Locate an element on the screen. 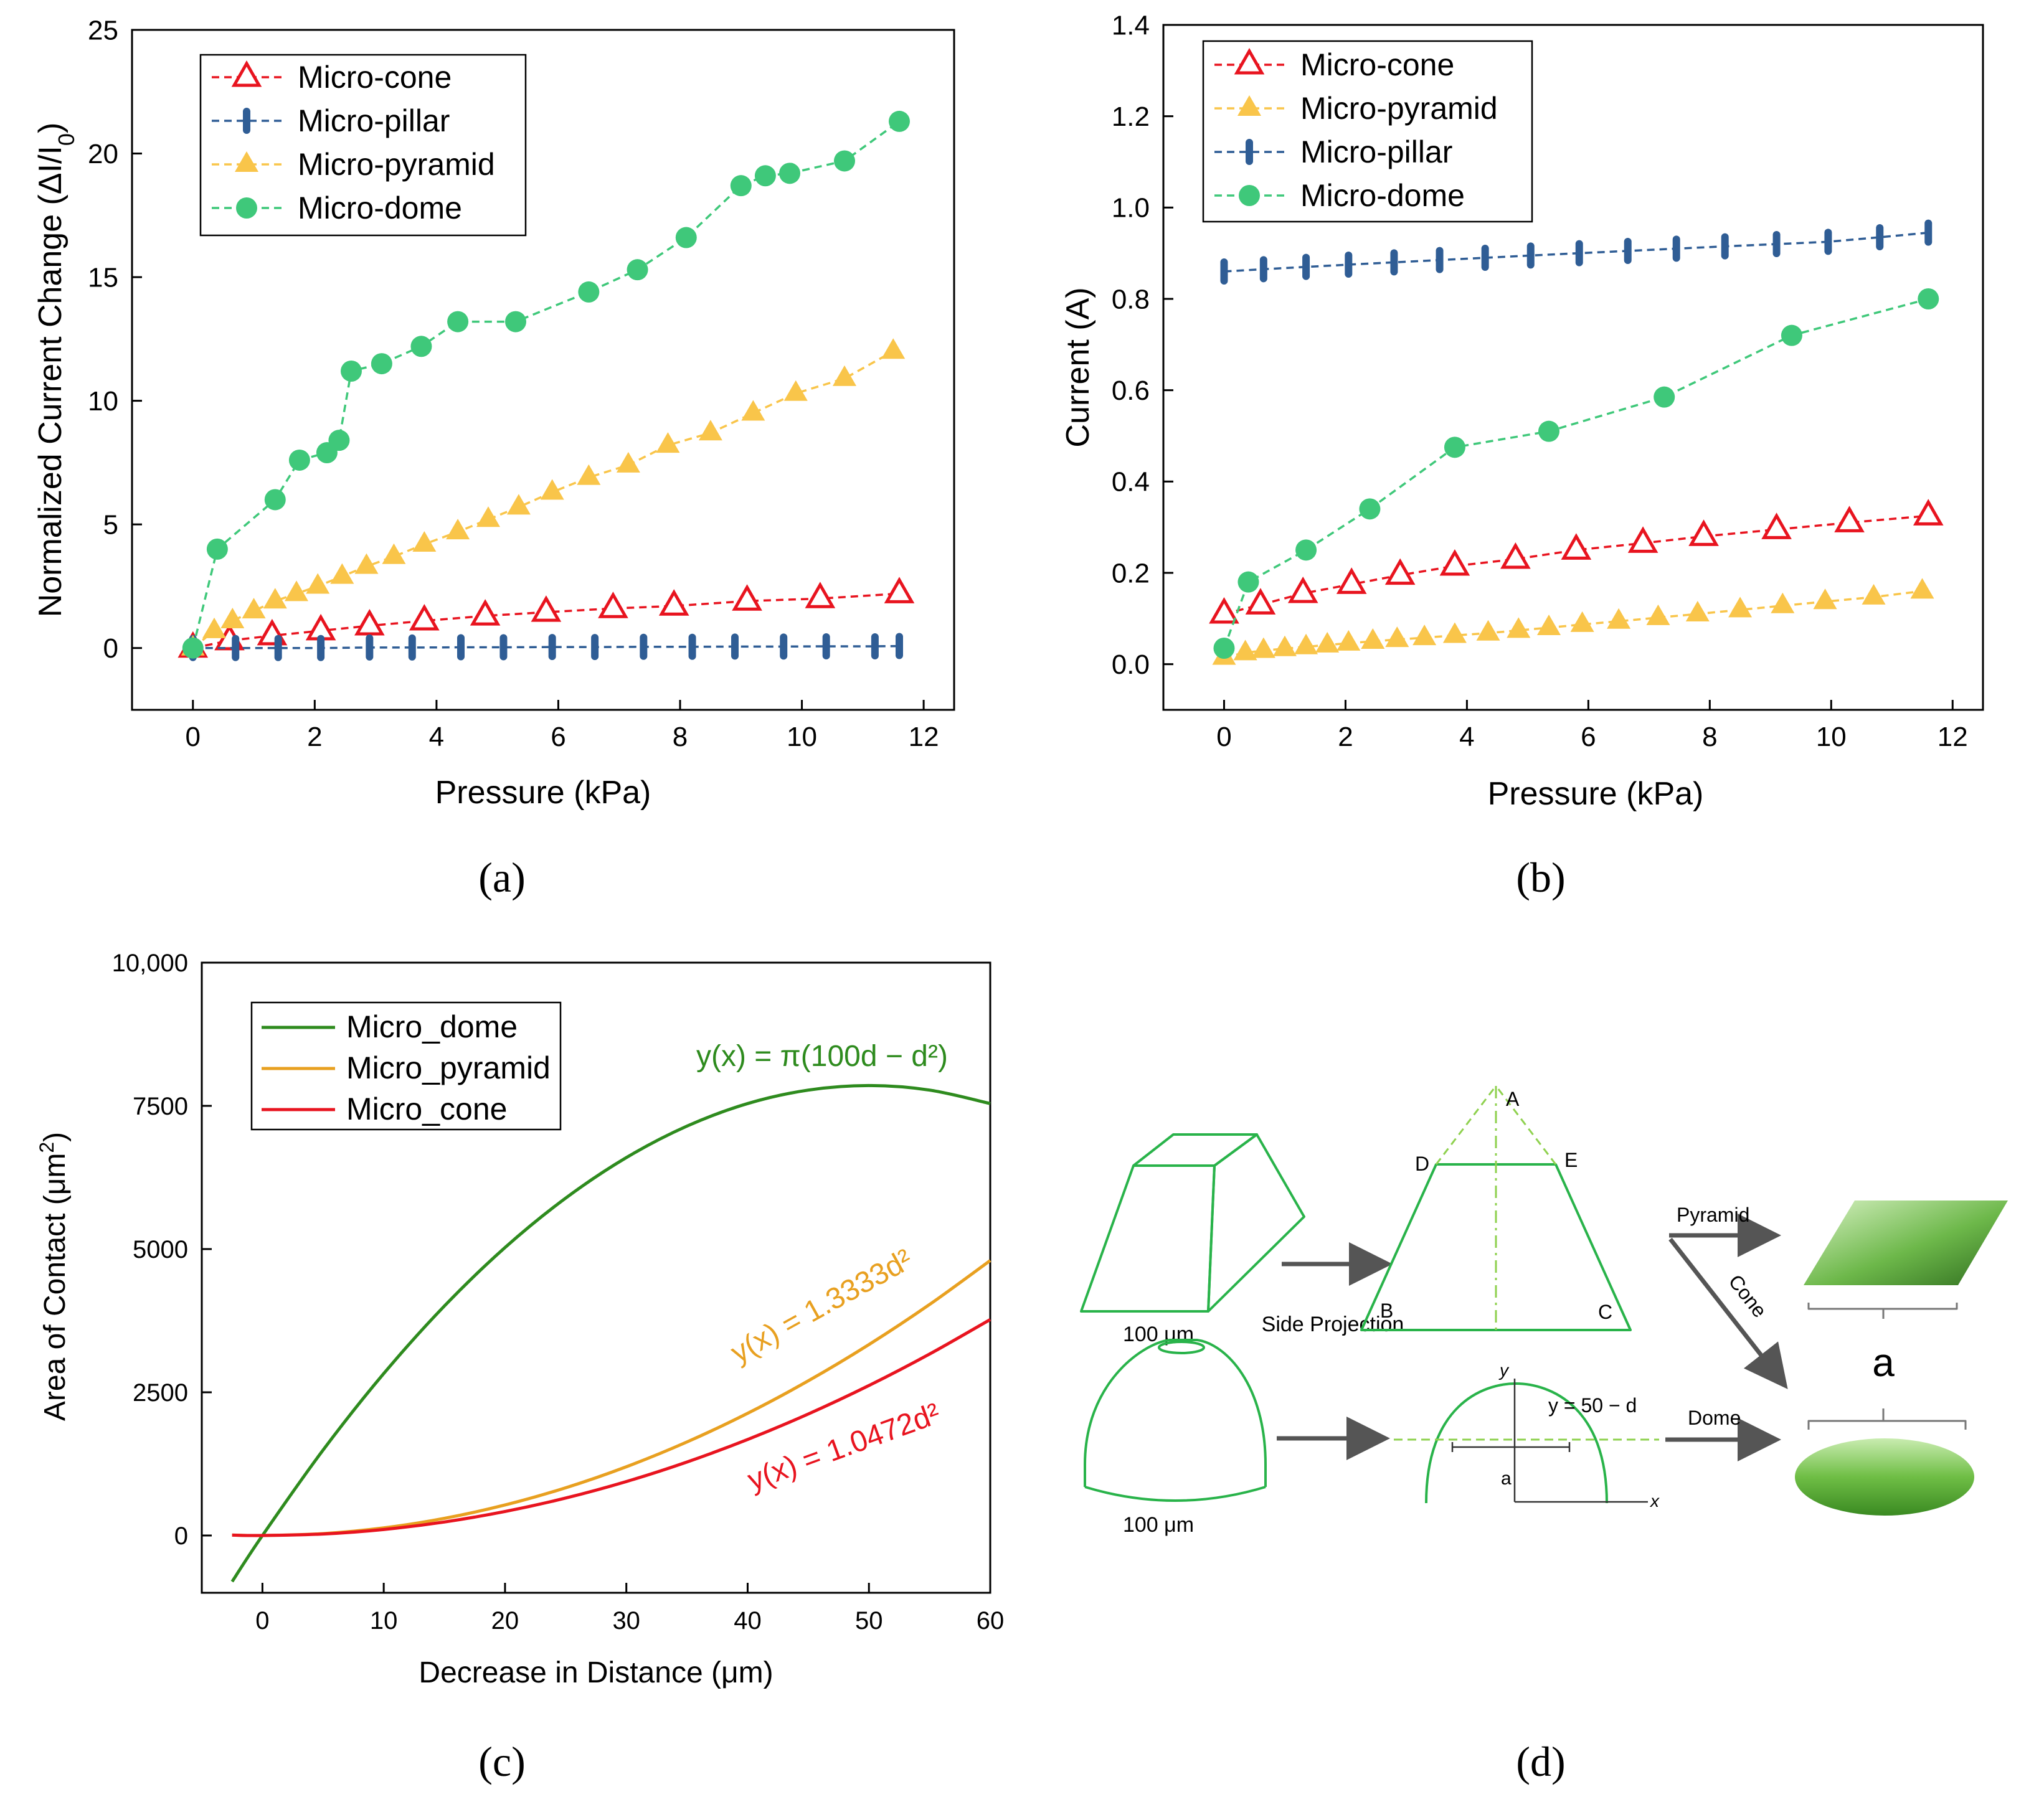 The height and width of the screenshot is (1802, 2044). y-tick-label-a-5: 25 is located at coordinates (103, 30).